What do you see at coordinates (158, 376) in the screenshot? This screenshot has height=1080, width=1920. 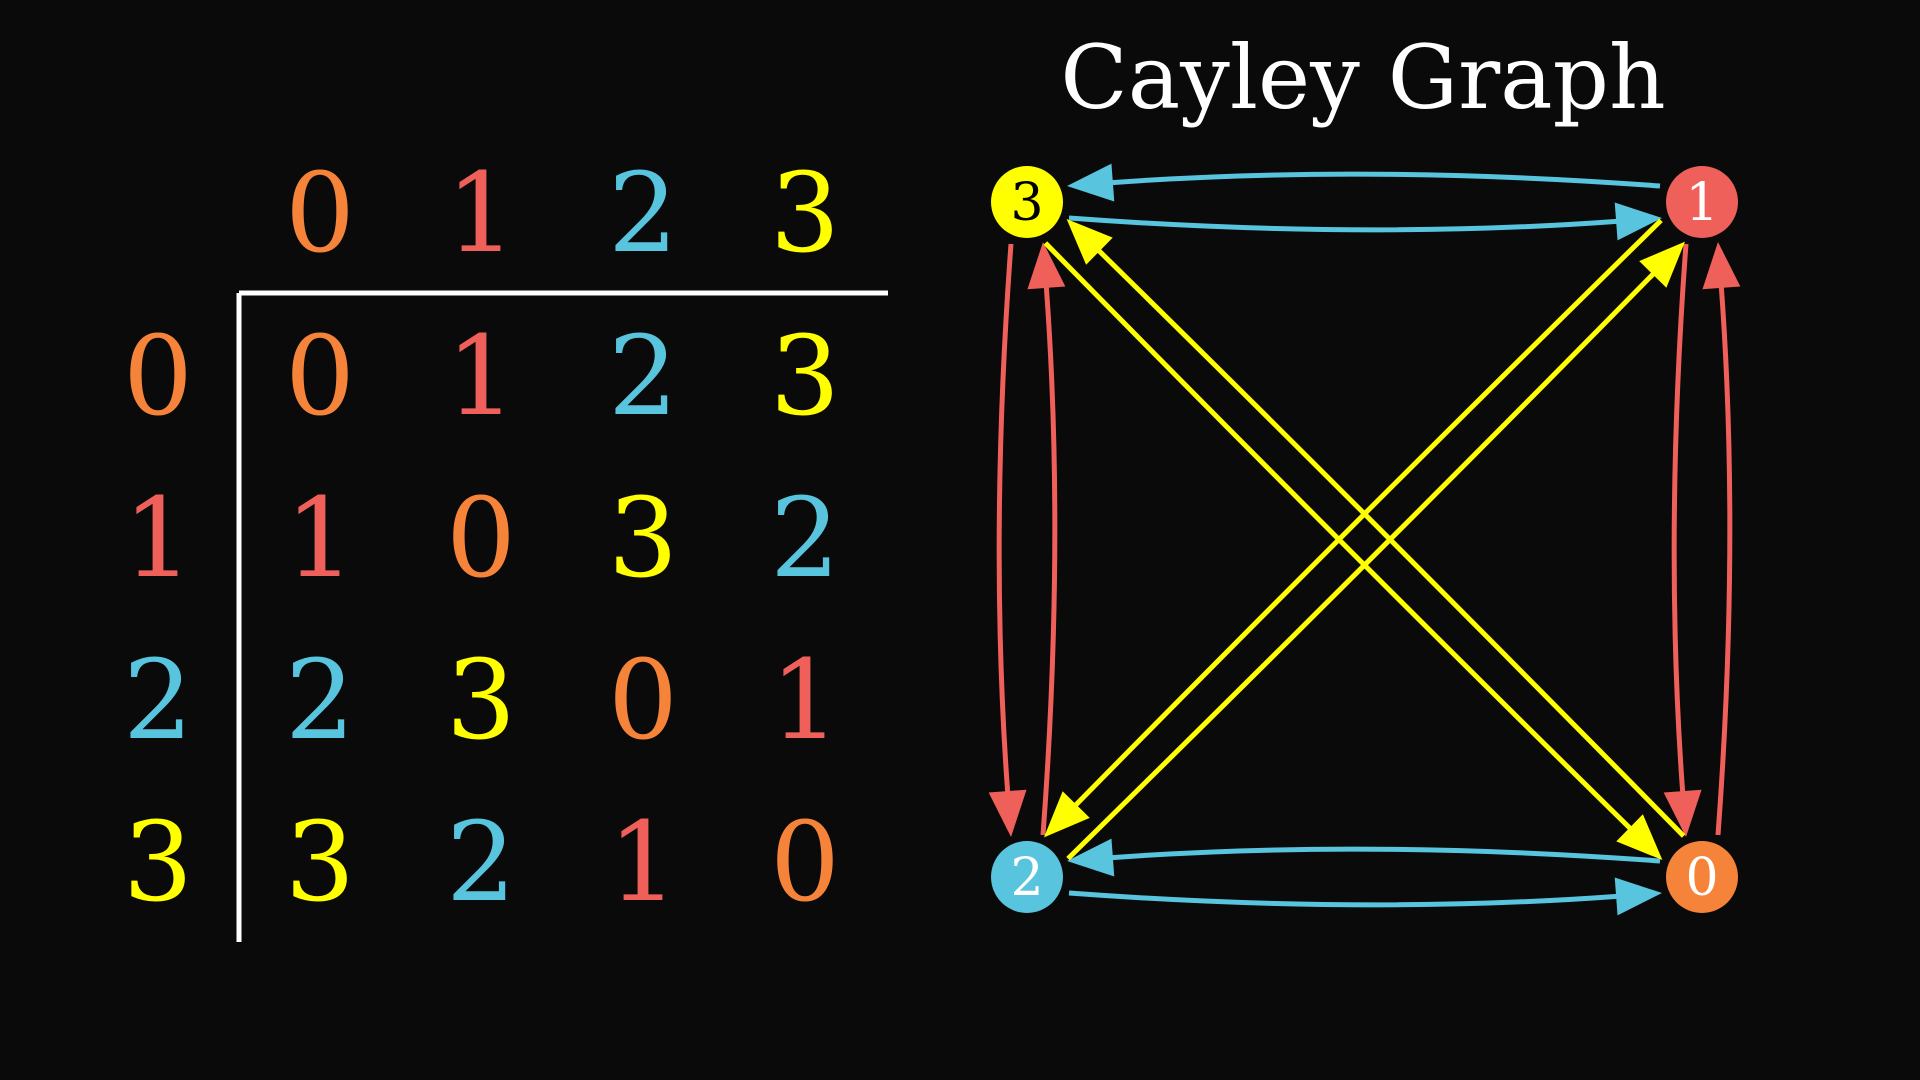 I see `row-header: 0` at bounding box center [158, 376].